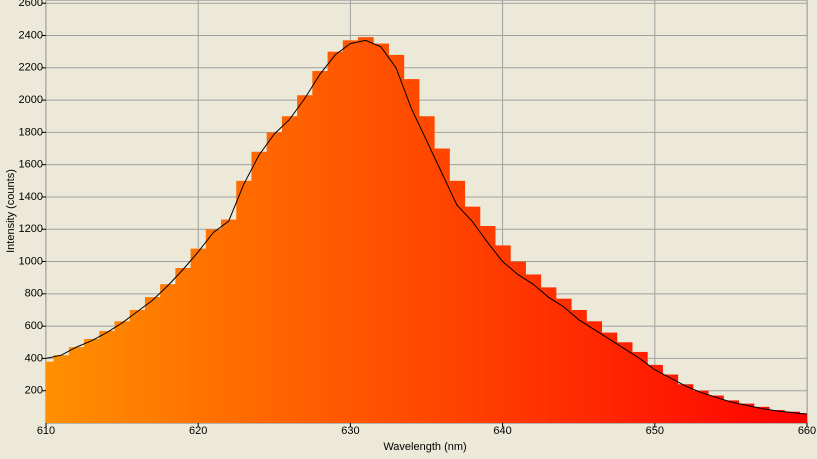  Describe the element at coordinates (46, 431) in the screenshot. I see `x-tick-label: 610` at that location.